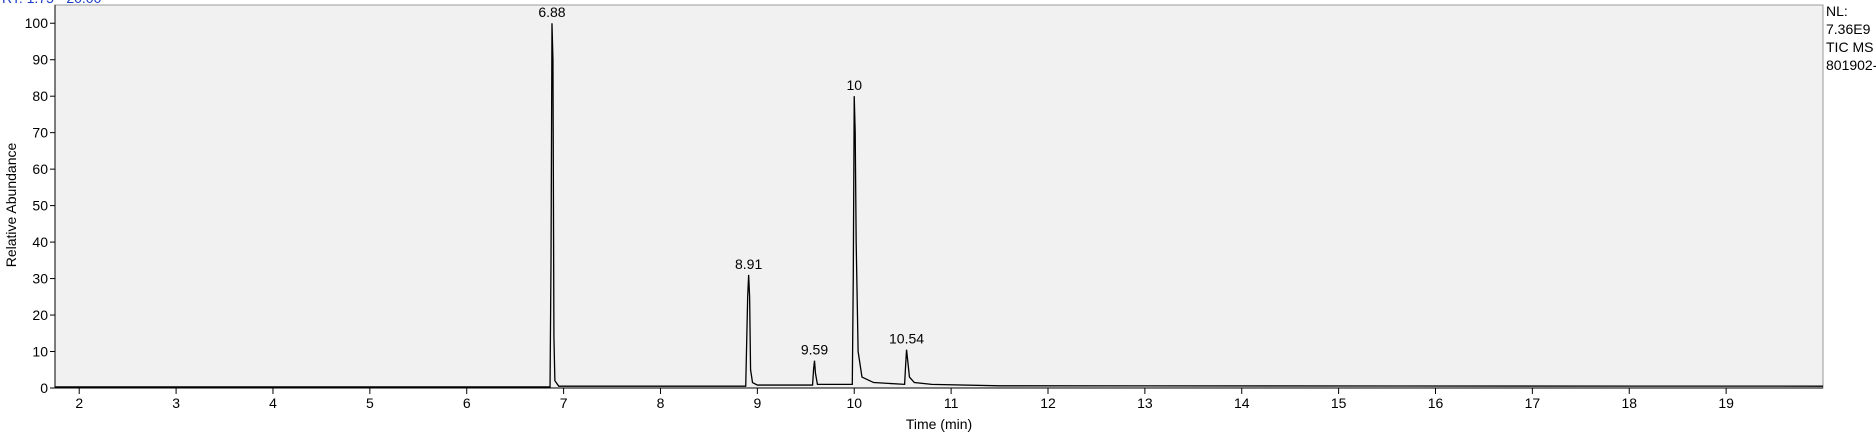  What do you see at coordinates (40, 206) in the screenshot?
I see `y-tick-label: 50` at bounding box center [40, 206].